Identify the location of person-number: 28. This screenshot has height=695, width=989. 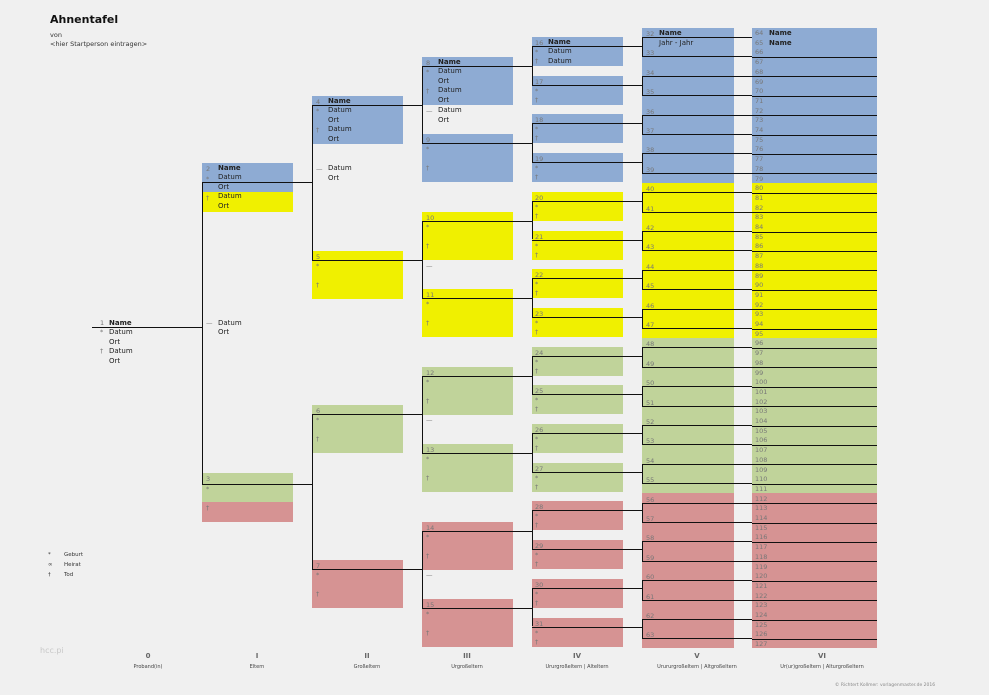
(539, 507).